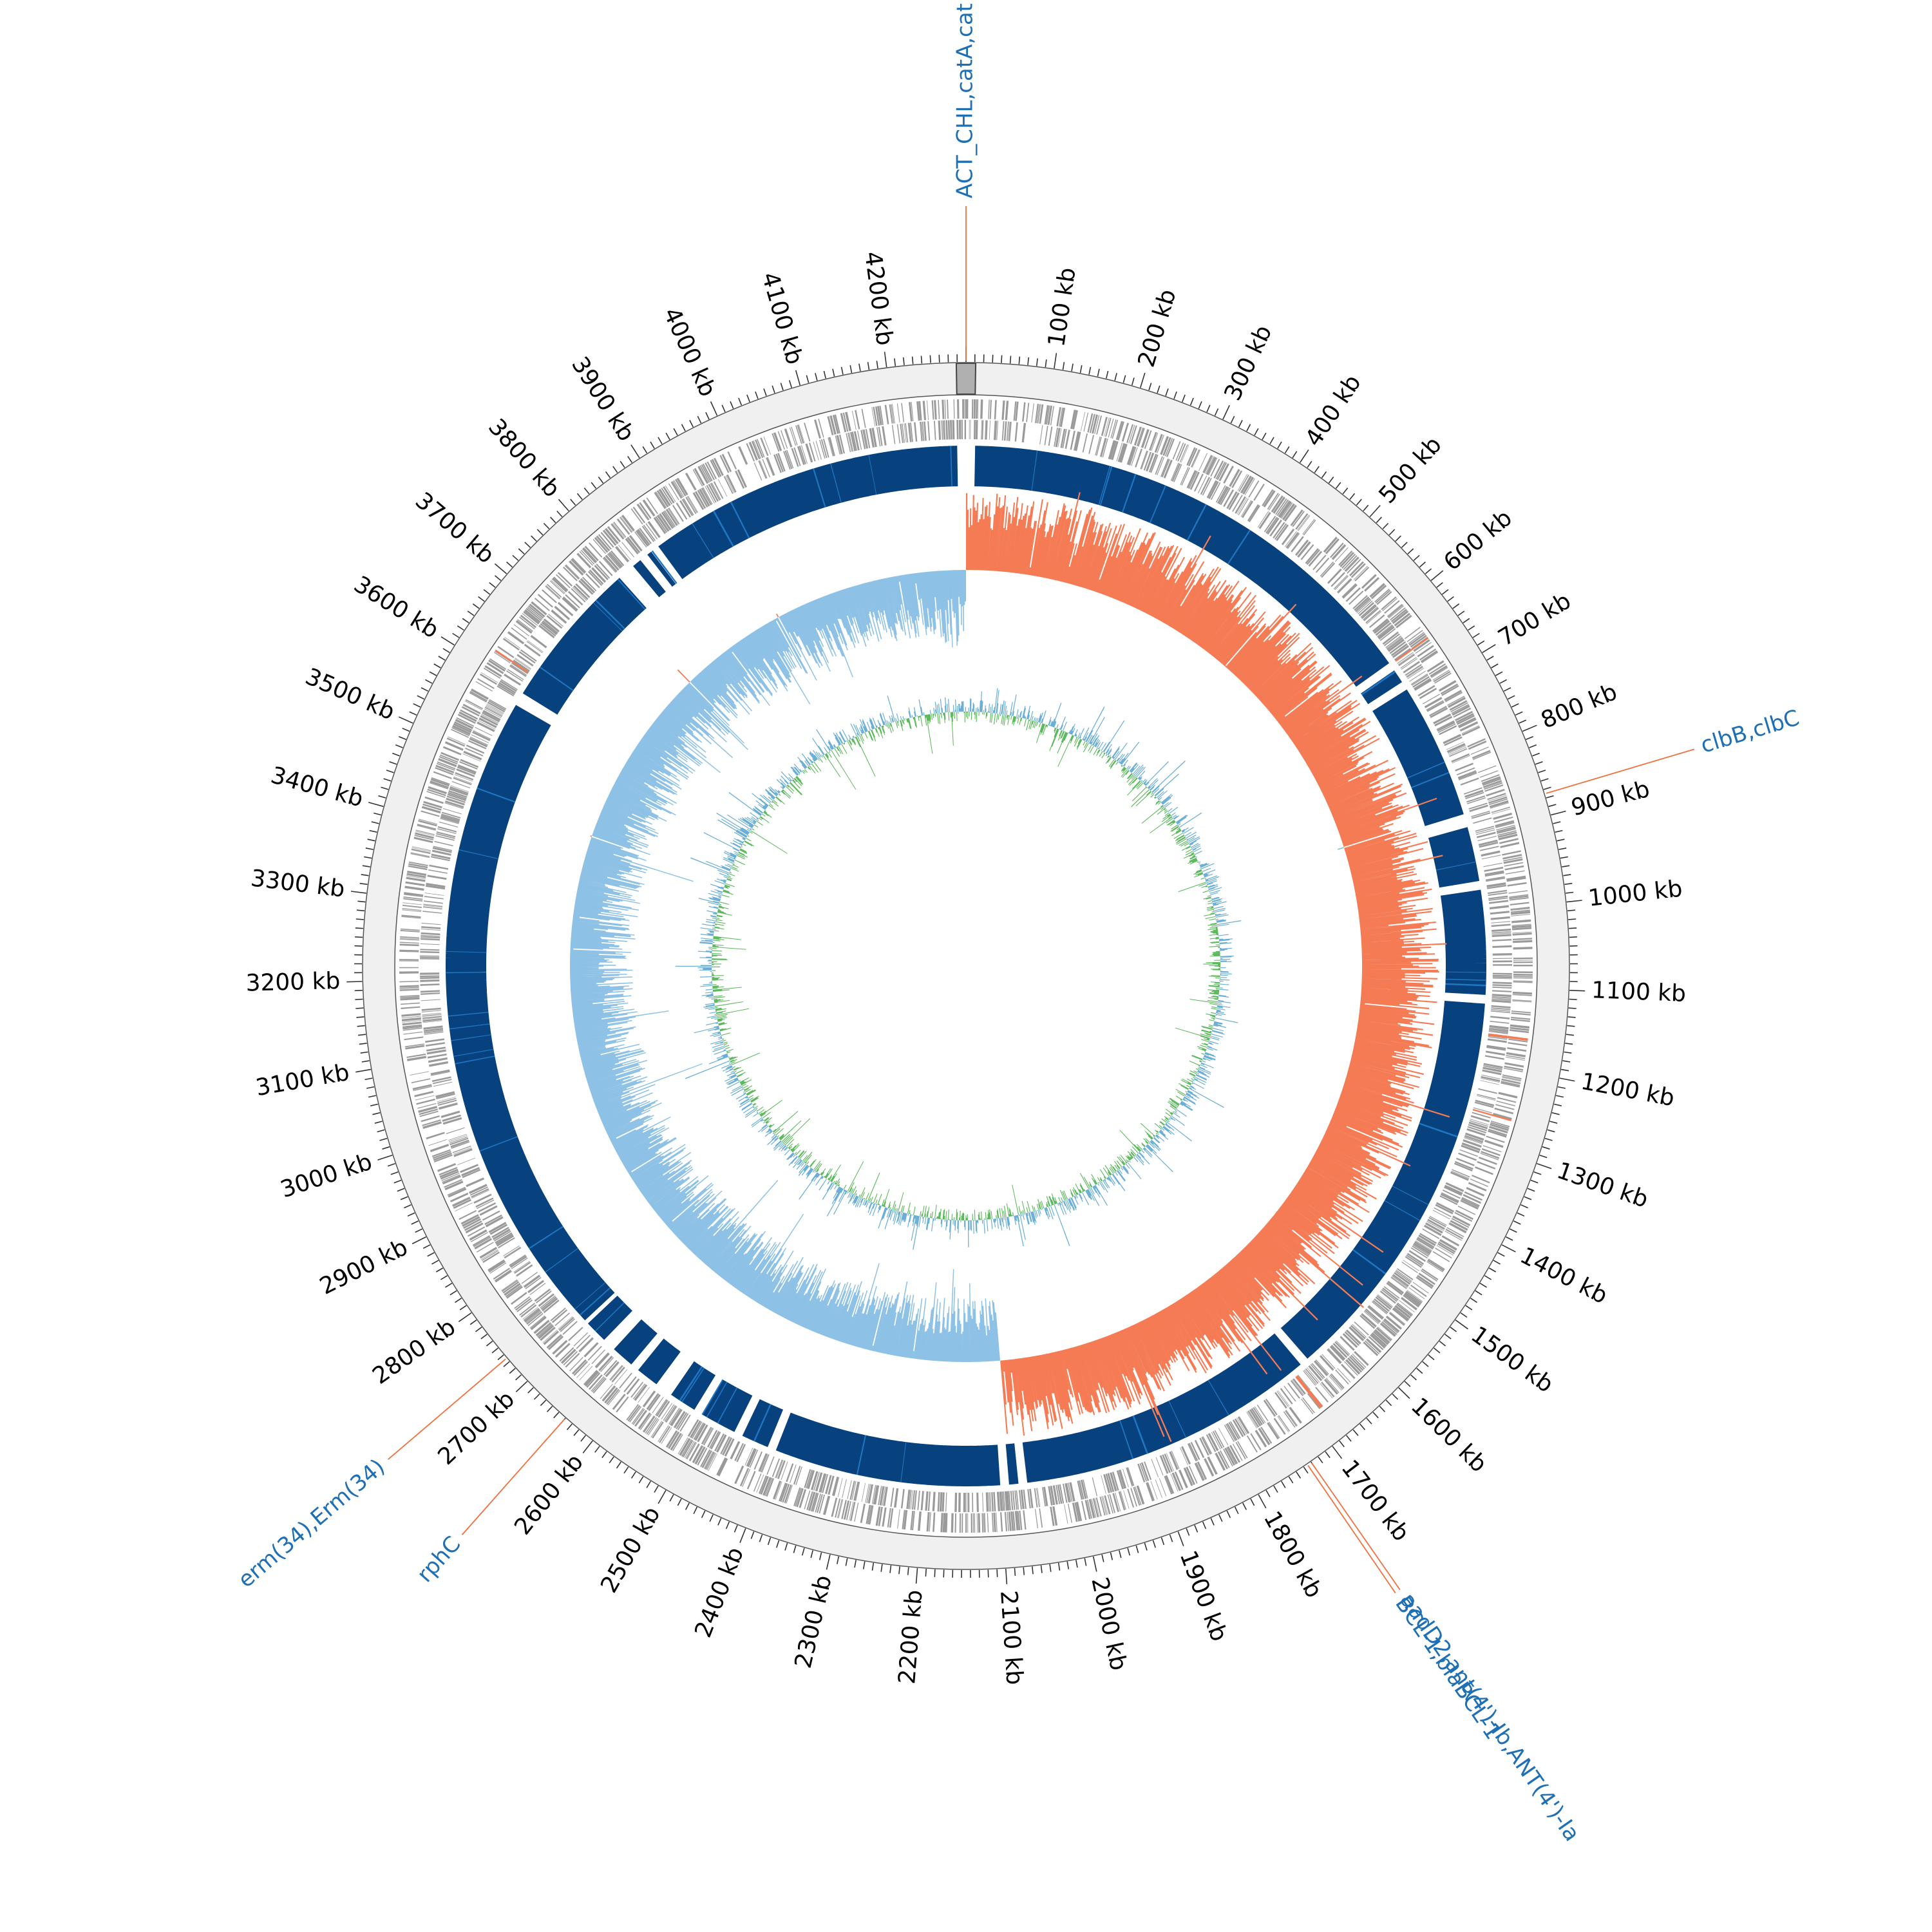 This screenshot has height=1932, width=1932. What do you see at coordinates (1157, 328) in the screenshot?
I see `tick-label: 200 kb` at bounding box center [1157, 328].